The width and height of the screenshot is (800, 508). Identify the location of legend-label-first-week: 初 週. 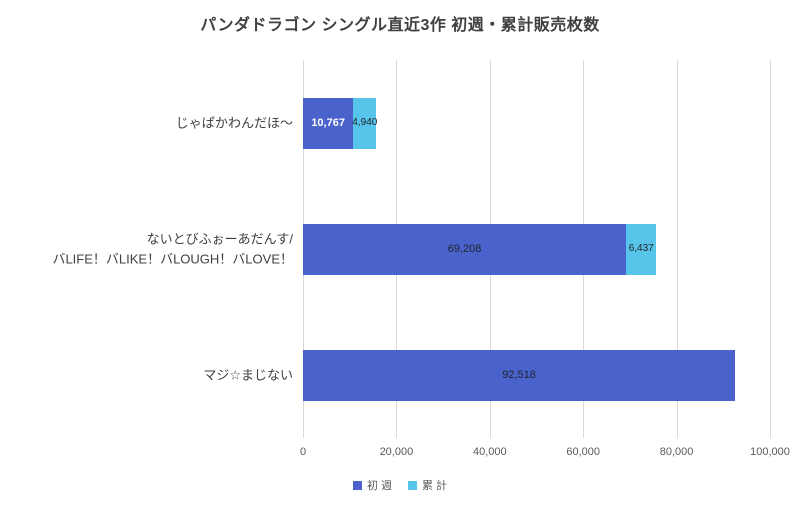
(379, 486).